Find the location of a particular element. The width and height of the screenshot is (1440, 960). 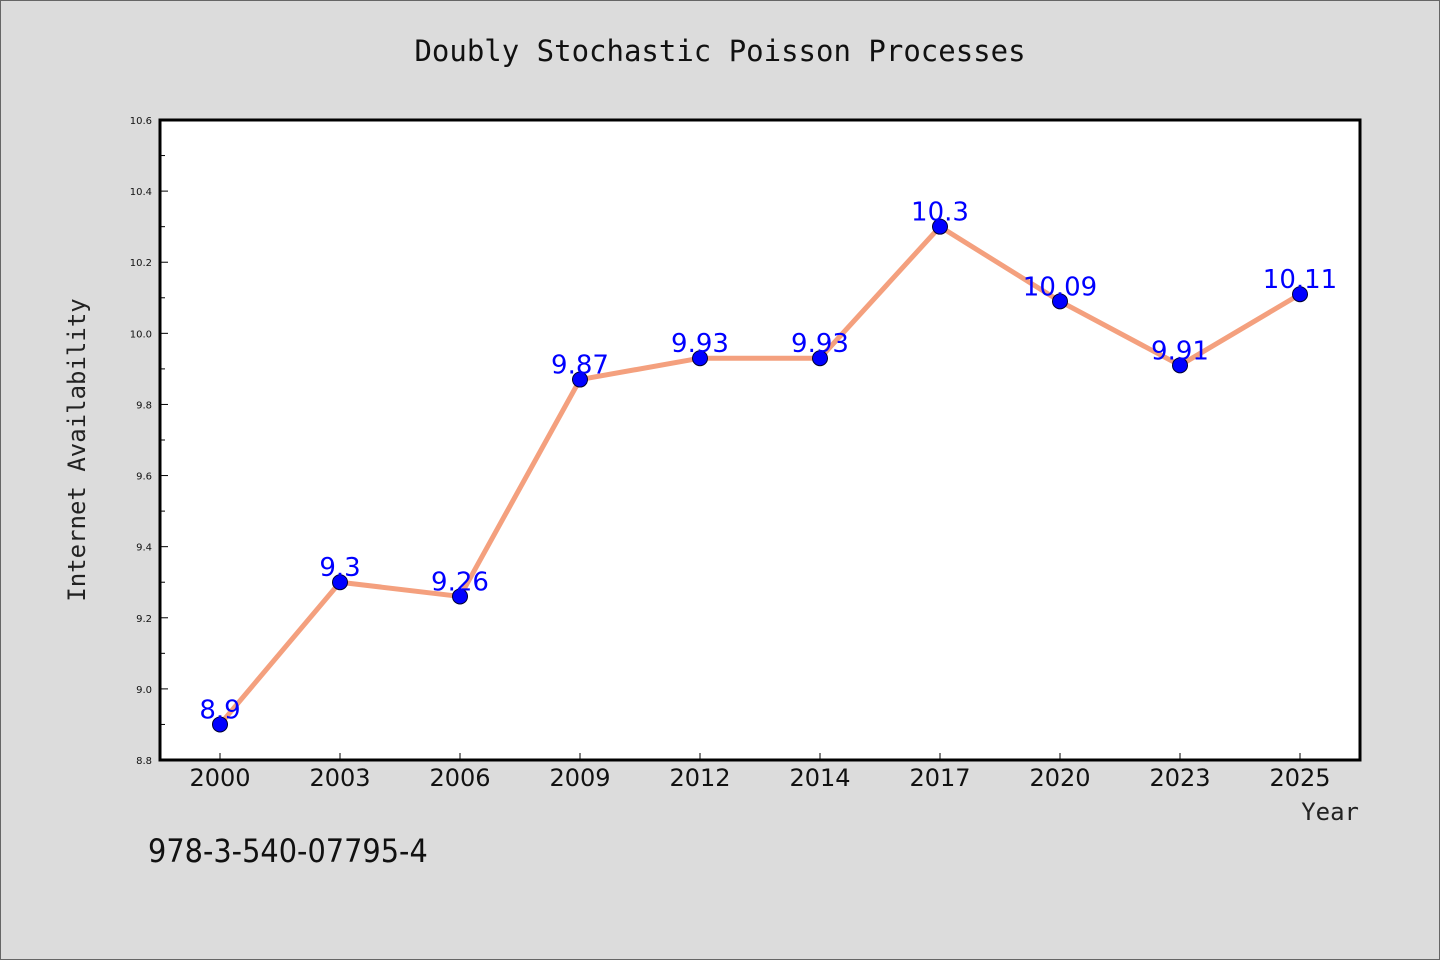

data-label: 9.91 is located at coordinates (1180, 351).